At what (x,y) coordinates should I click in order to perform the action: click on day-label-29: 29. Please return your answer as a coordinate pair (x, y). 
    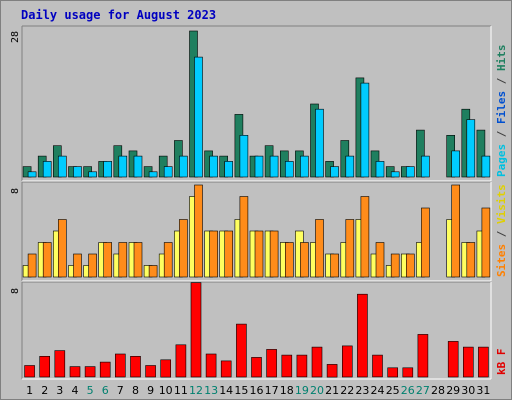
    Looking at the image, I should click on (453, 390).